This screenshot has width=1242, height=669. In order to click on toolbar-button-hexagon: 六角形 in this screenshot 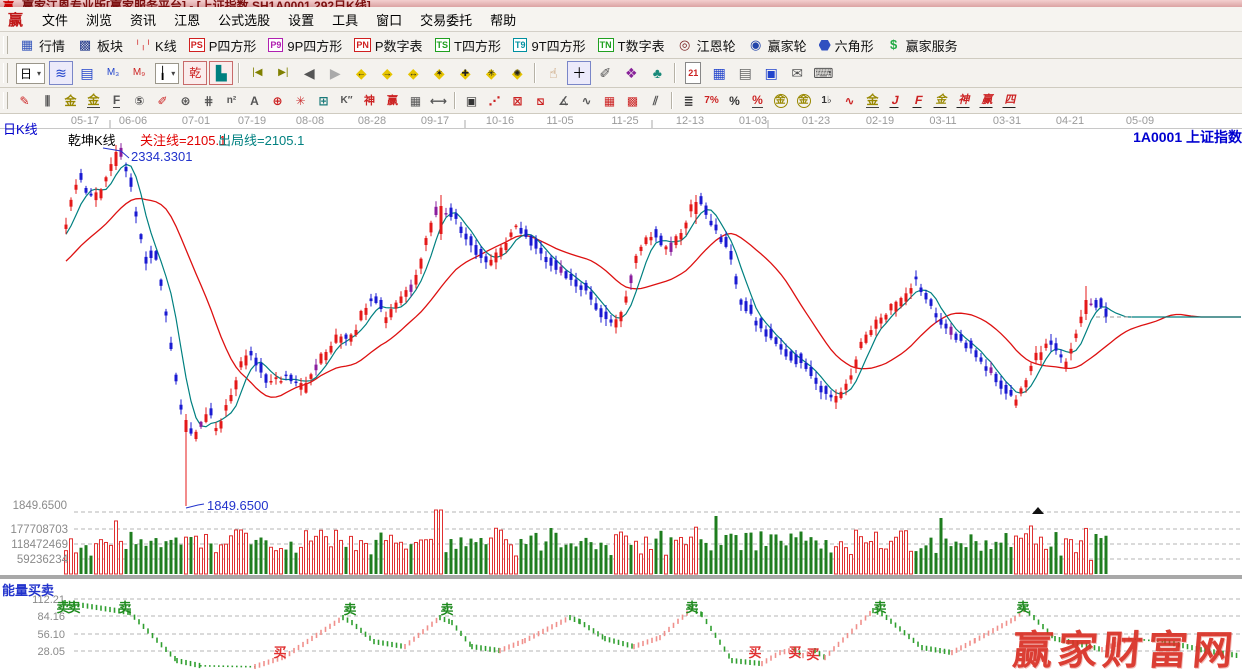, I will do `click(846, 45)`.